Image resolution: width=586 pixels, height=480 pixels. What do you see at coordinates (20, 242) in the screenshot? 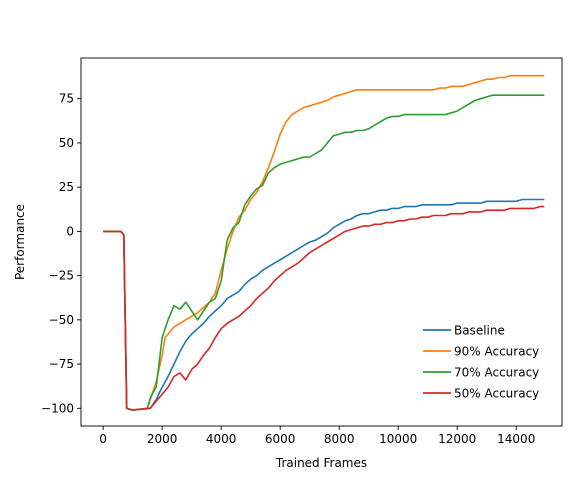
I see `y-axis-label: Performance` at bounding box center [20, 242].